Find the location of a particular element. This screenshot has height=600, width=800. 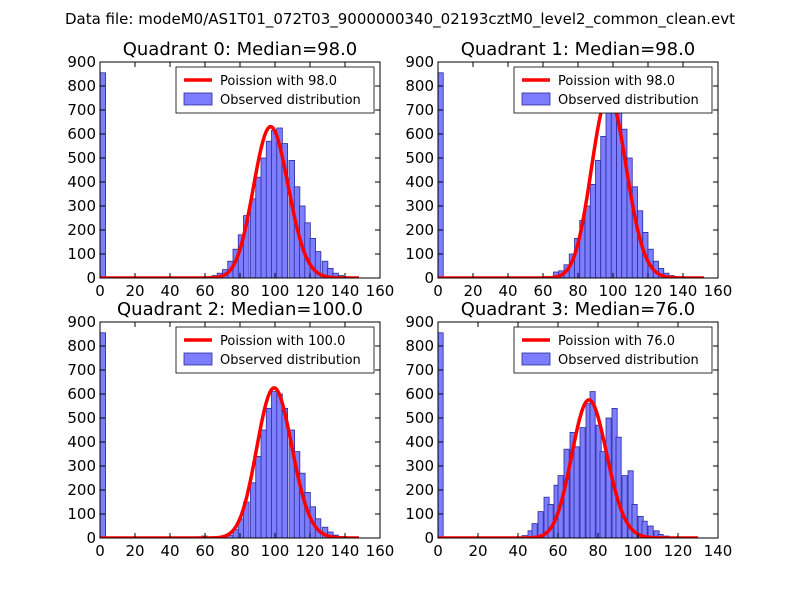

axes-frame is located at coordinates (578, 430).